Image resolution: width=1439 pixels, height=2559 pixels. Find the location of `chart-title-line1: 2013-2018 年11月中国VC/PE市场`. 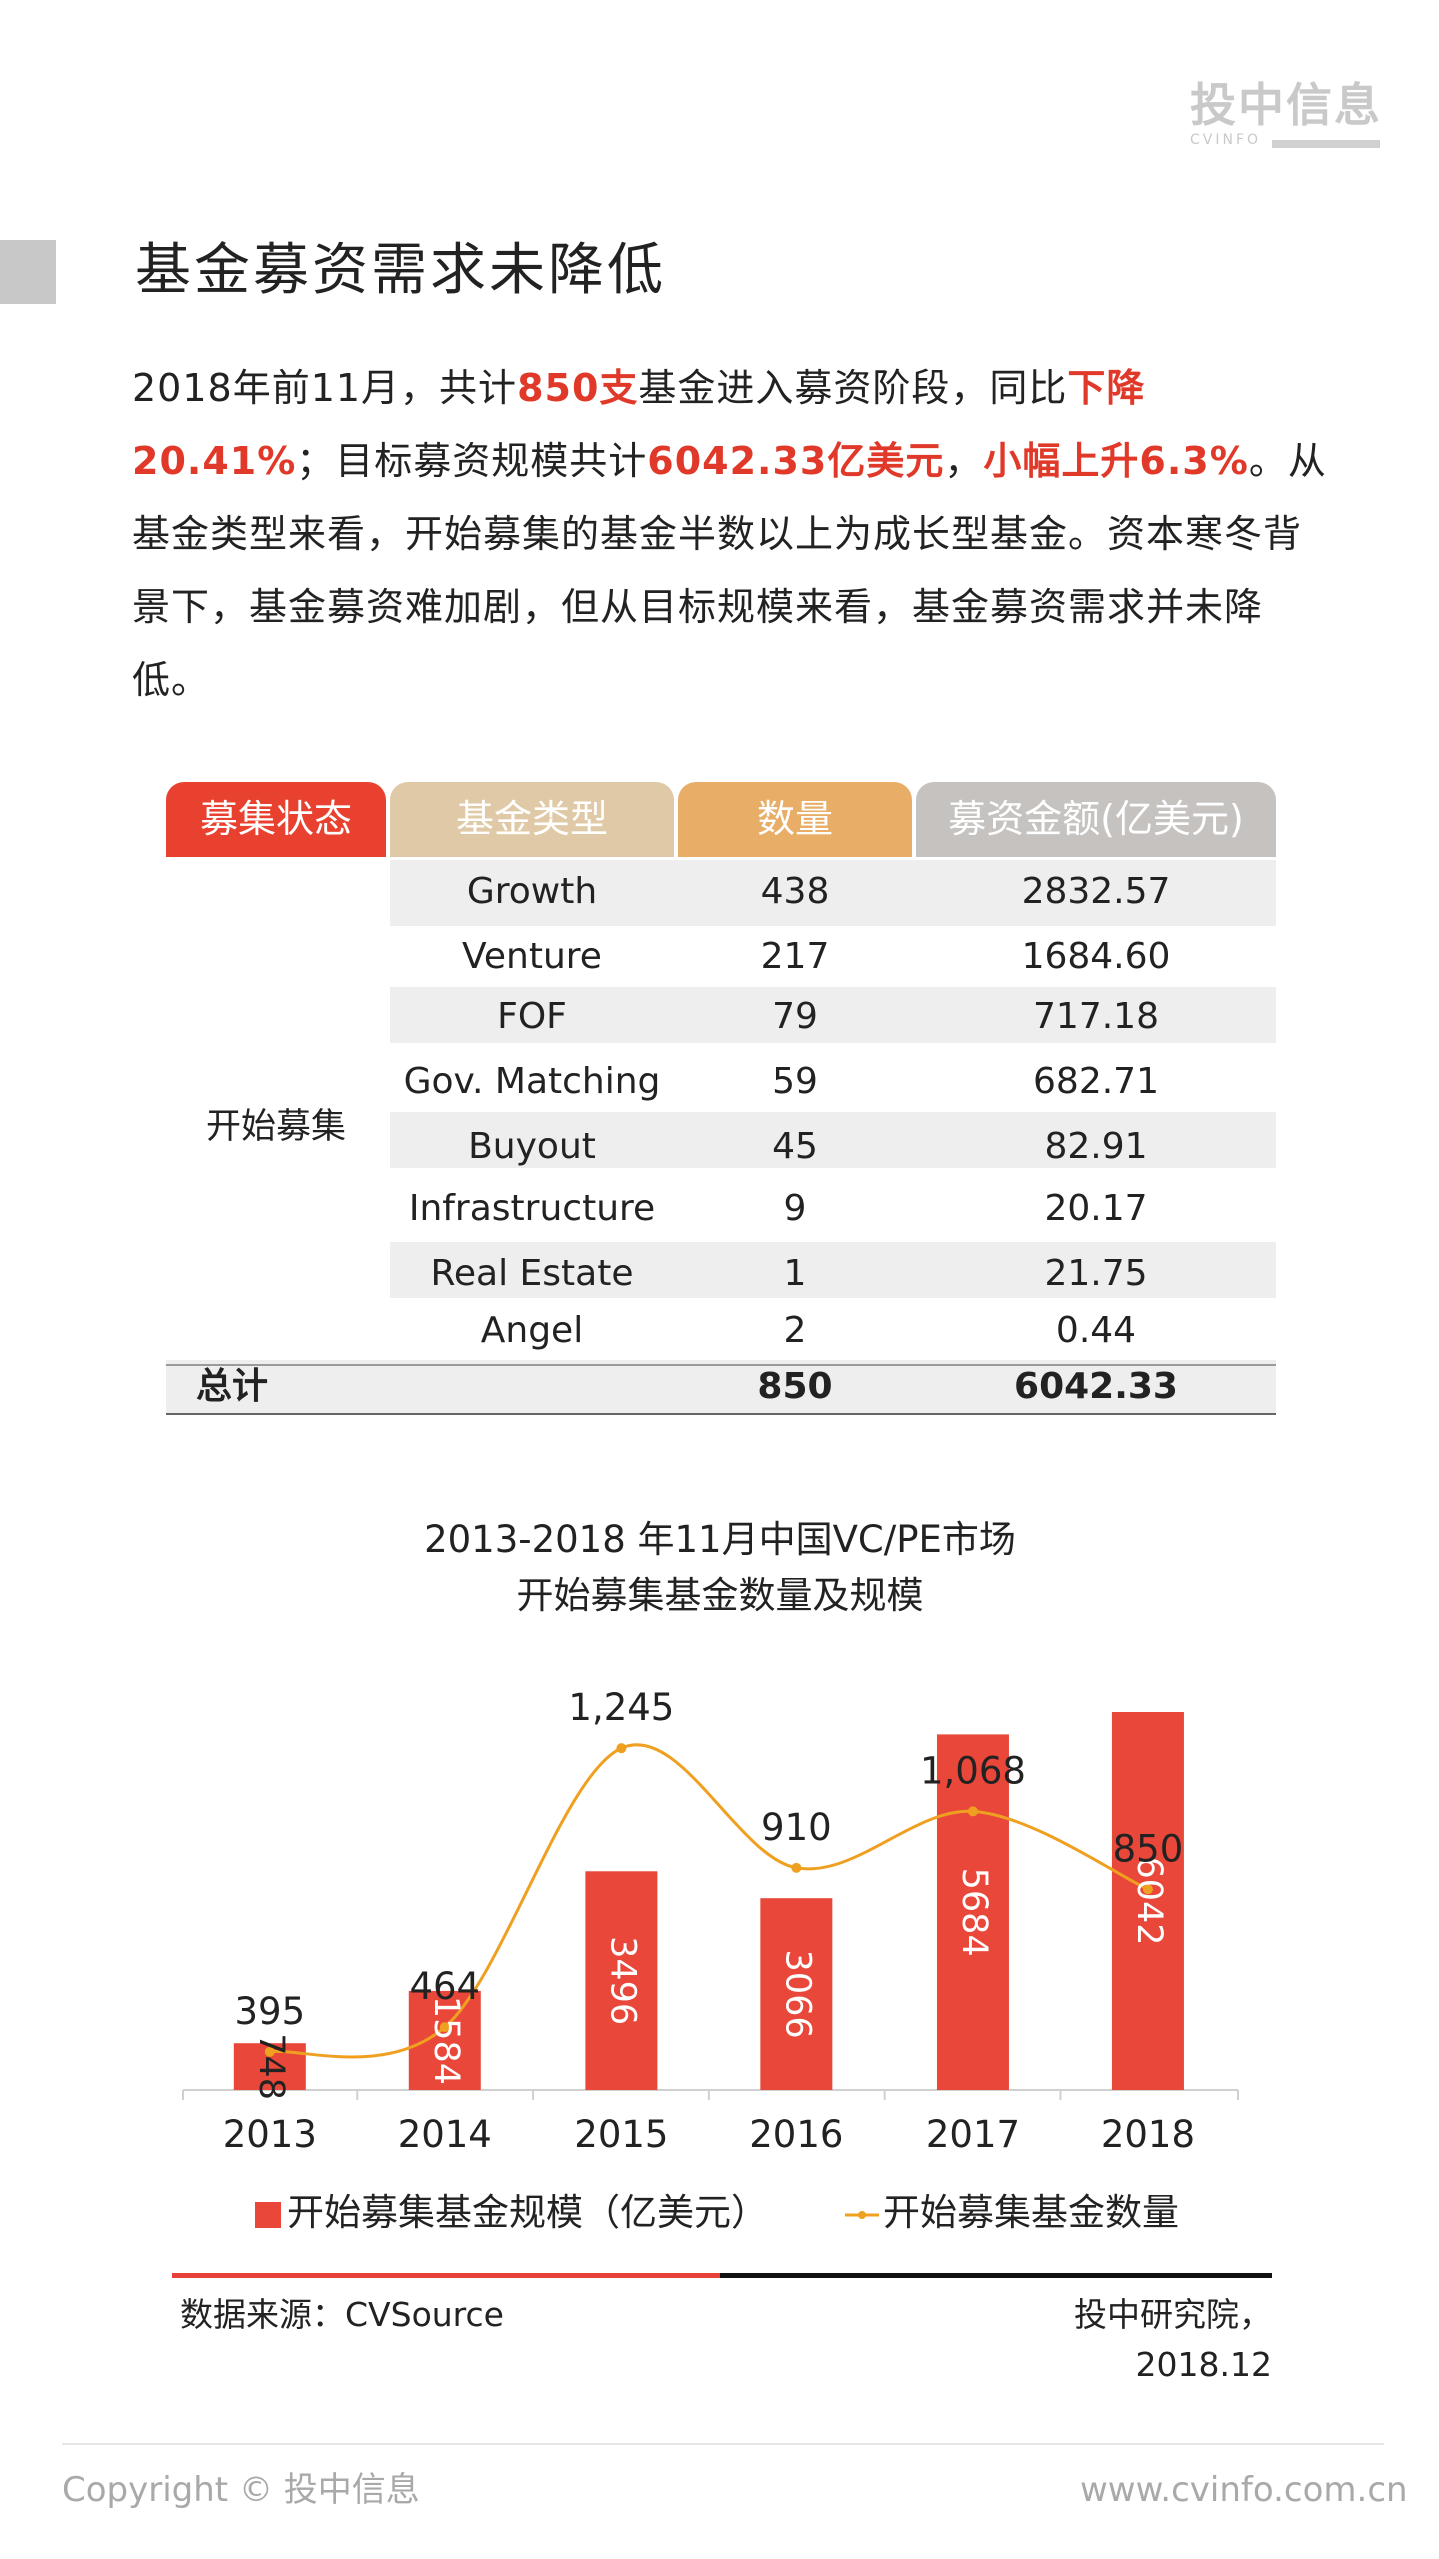

chart-title-line1: 2013-2018 年11月中国VC/PE市场 is located at coordinates (720, 1539).